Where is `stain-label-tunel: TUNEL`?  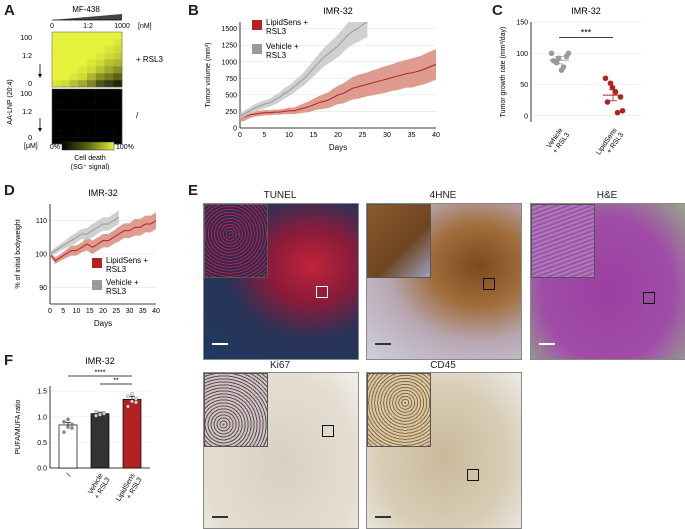 stain-label-tunel: TUNEL is located at coordinates (280, 195).